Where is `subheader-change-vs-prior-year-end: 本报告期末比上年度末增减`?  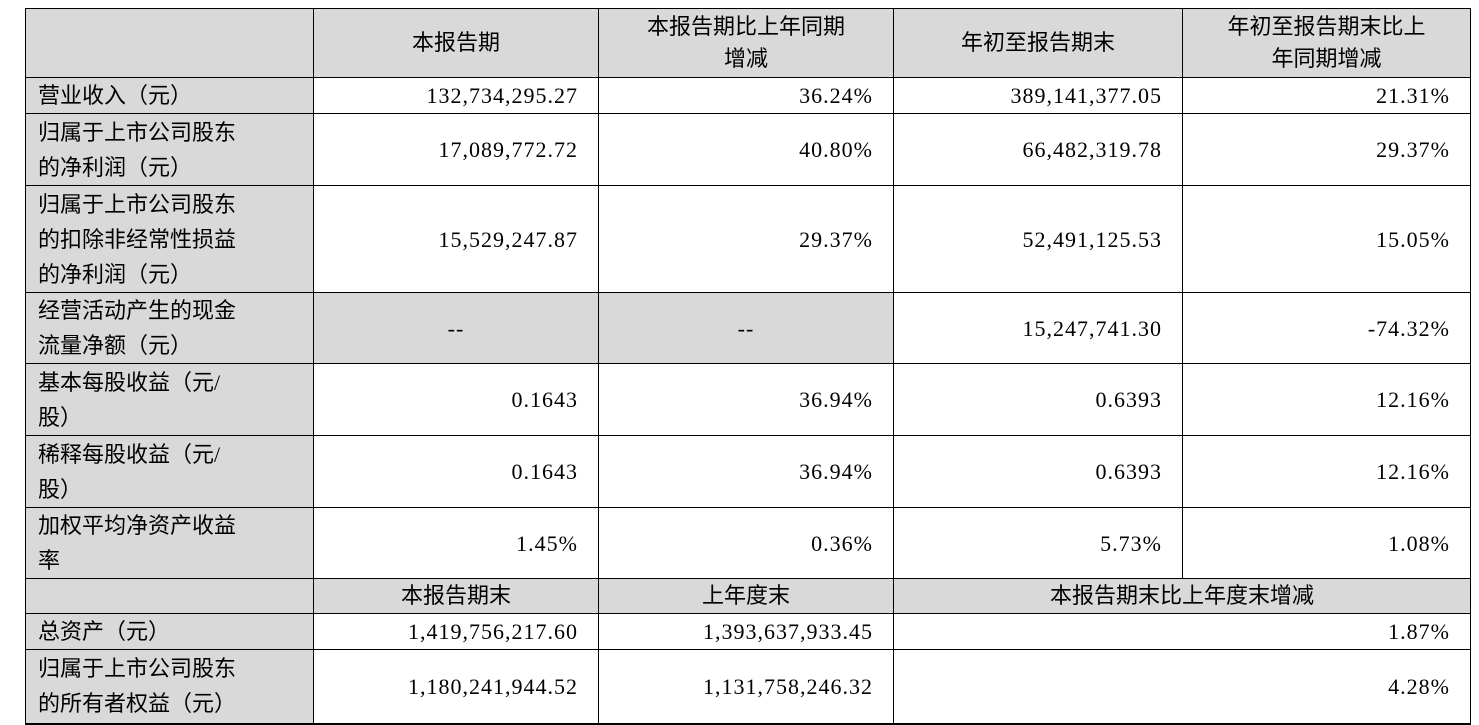
subheader-change-vs-prior-year-end: 本报告期末比上年度末增减 is located at coordinates (1182, 596).